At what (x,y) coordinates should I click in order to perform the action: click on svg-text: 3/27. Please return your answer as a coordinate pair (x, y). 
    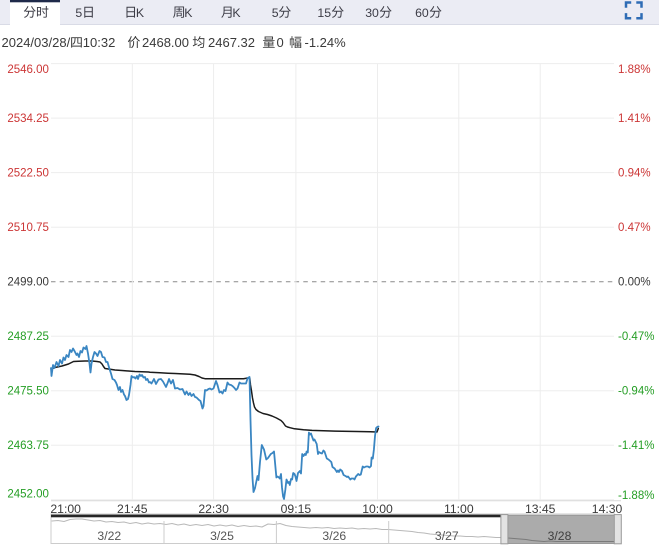
    Looking at the image, I should click on (447, 536).